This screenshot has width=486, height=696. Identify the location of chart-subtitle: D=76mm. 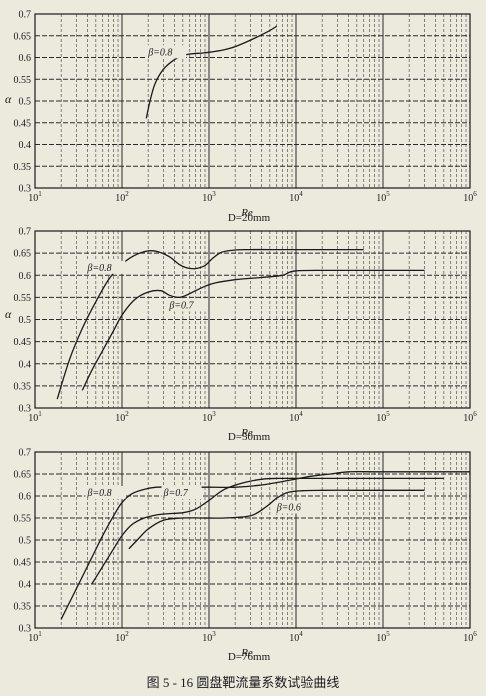
(249, 657).